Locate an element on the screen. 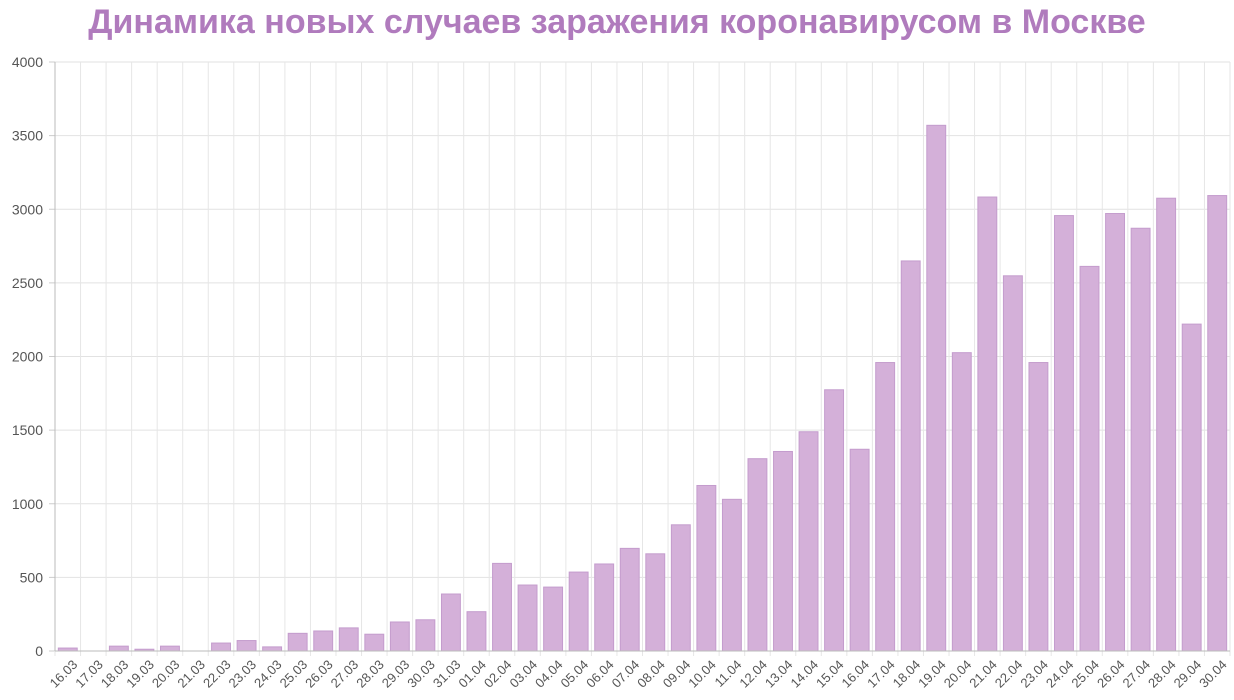  x-tick-label: 24.04 is located at coordinates (1060, 674).